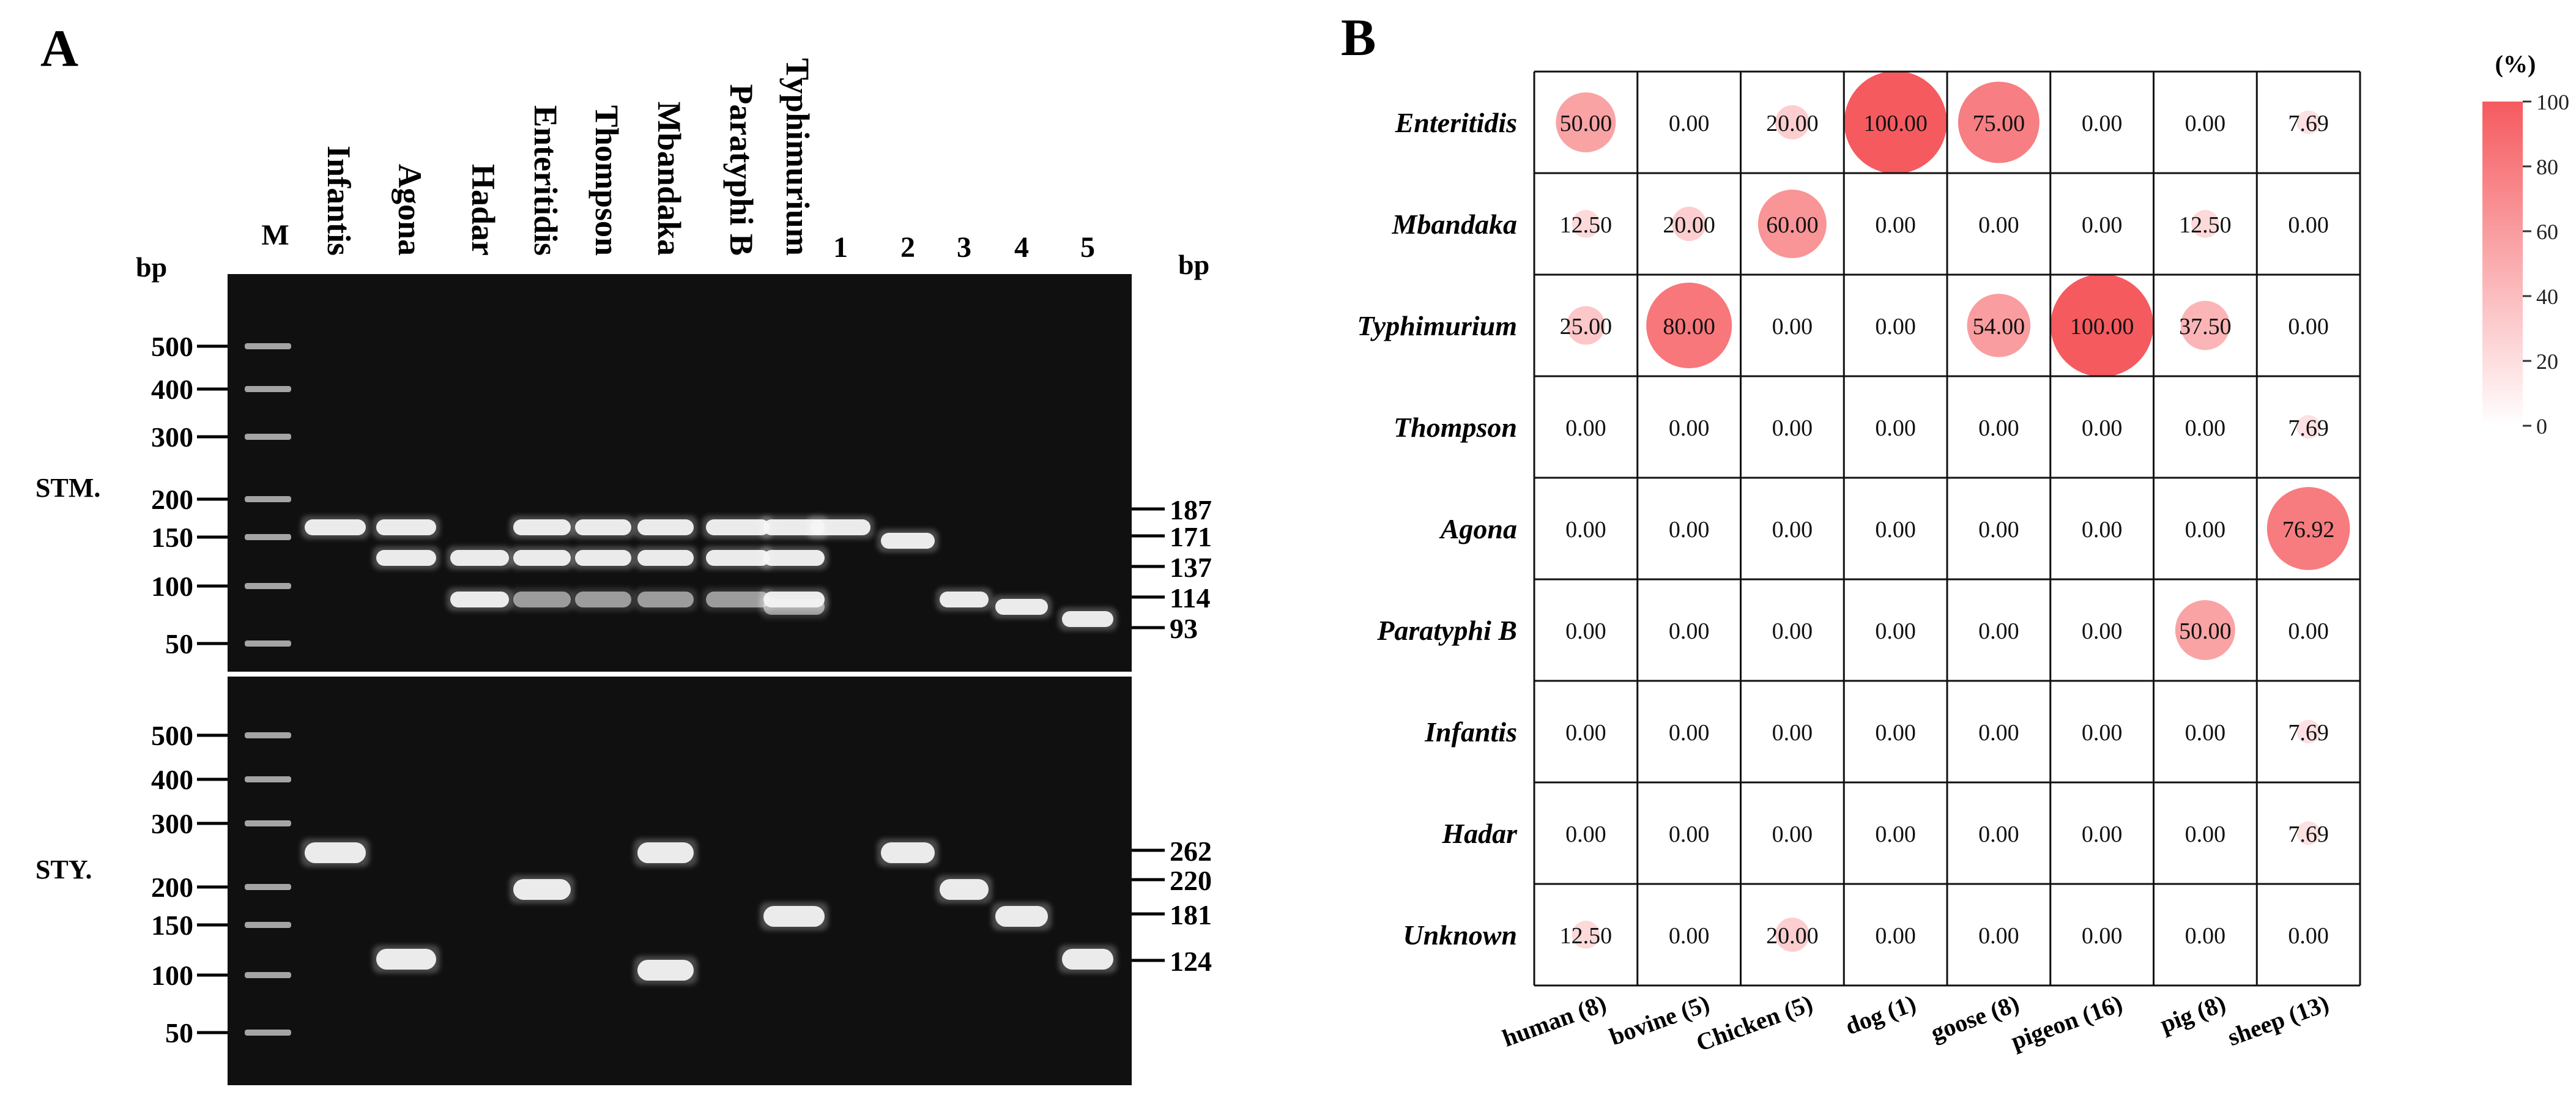  Describe the element at coordinates (2546, 264) in the screenshot. I see `colorbar-ticks: 100 80 60 40 20 0` at that location.